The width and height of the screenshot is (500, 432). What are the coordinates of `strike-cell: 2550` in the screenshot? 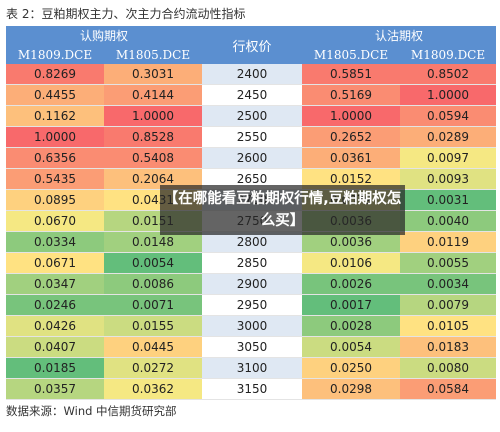 It's located at (252, 137).